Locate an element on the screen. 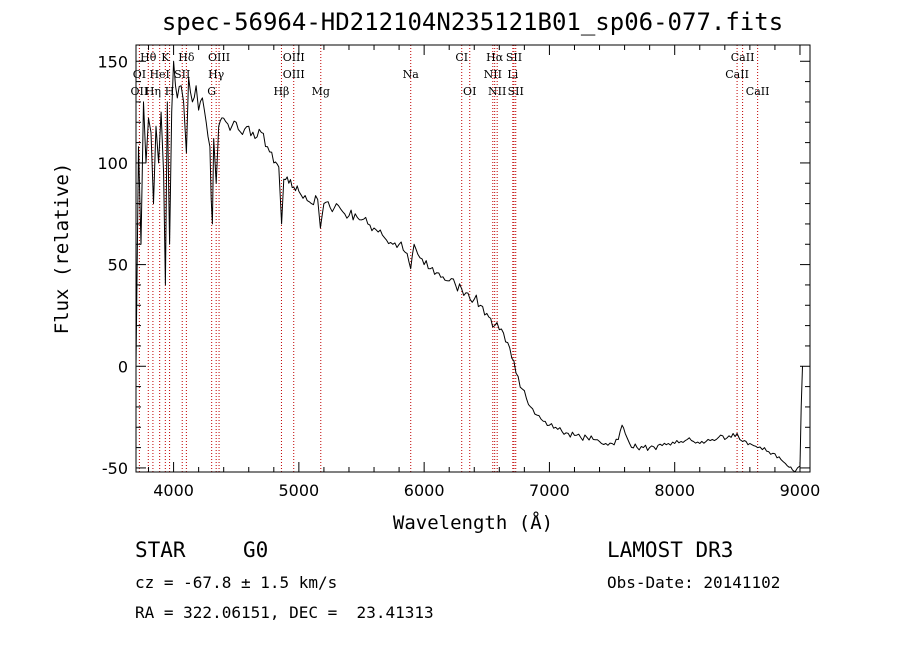  x-tick-label: 6000 is located at coordinates (424, 490).